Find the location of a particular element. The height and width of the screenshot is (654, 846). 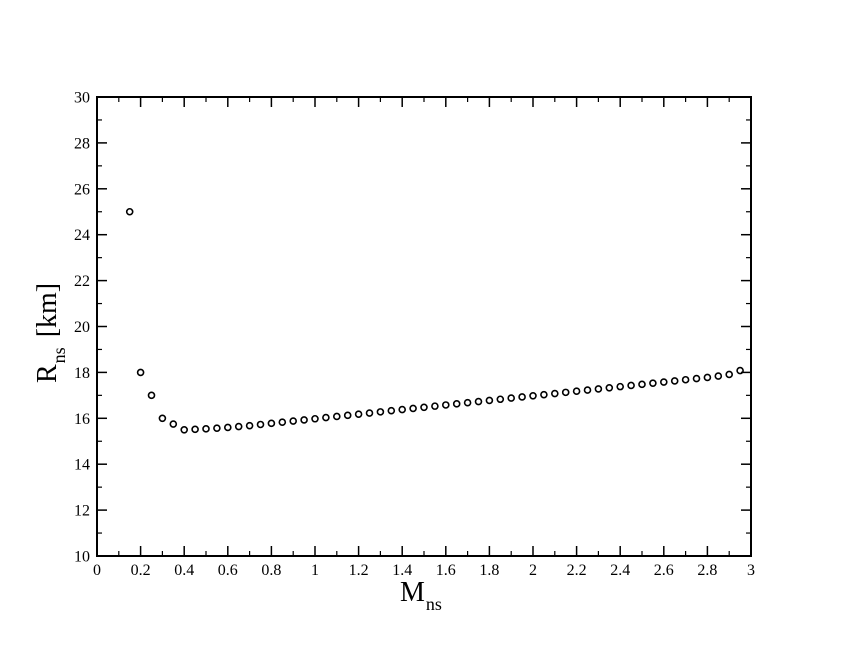

x-tick-label: 0.6 is located at coordinates (228, 570).